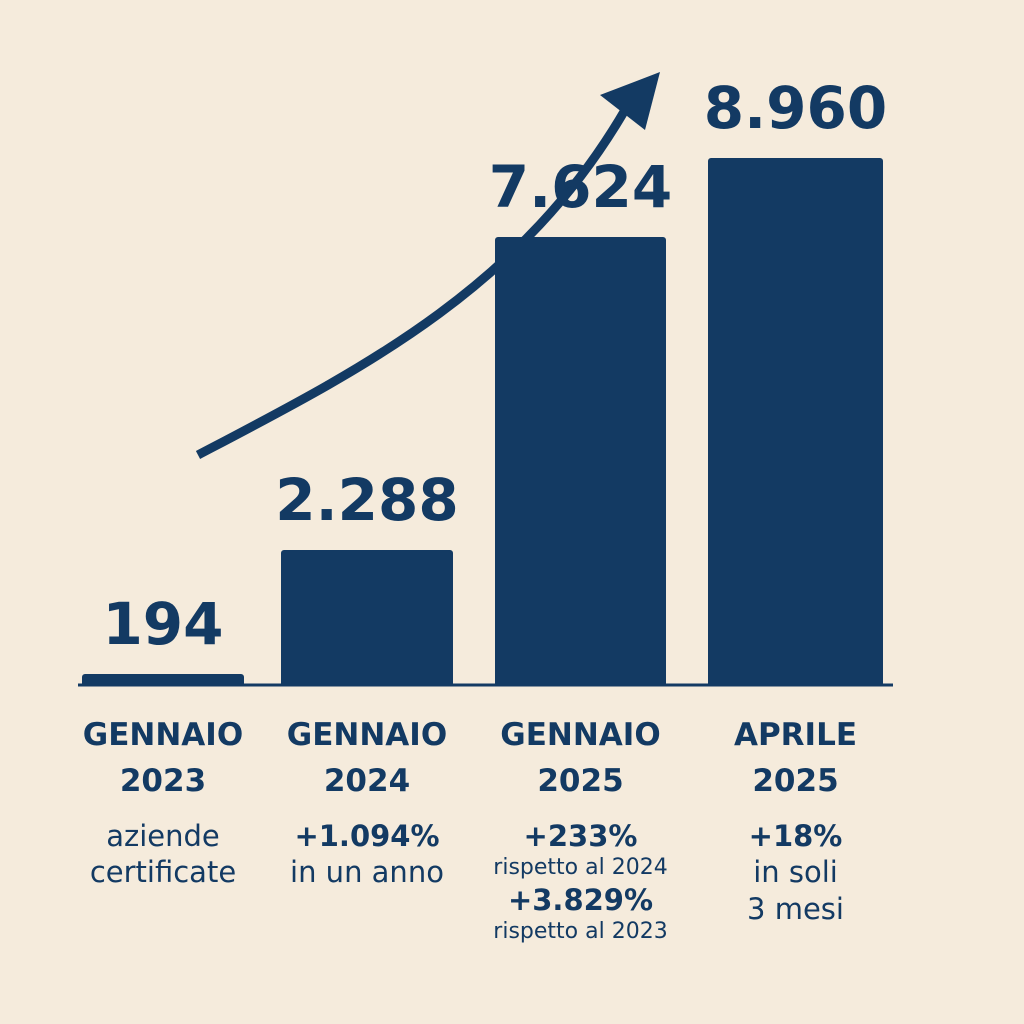 The height and width of the screenshot is (1024, 1024). I want to click on category-label: GENNAIO 2024, so click(367, 758).